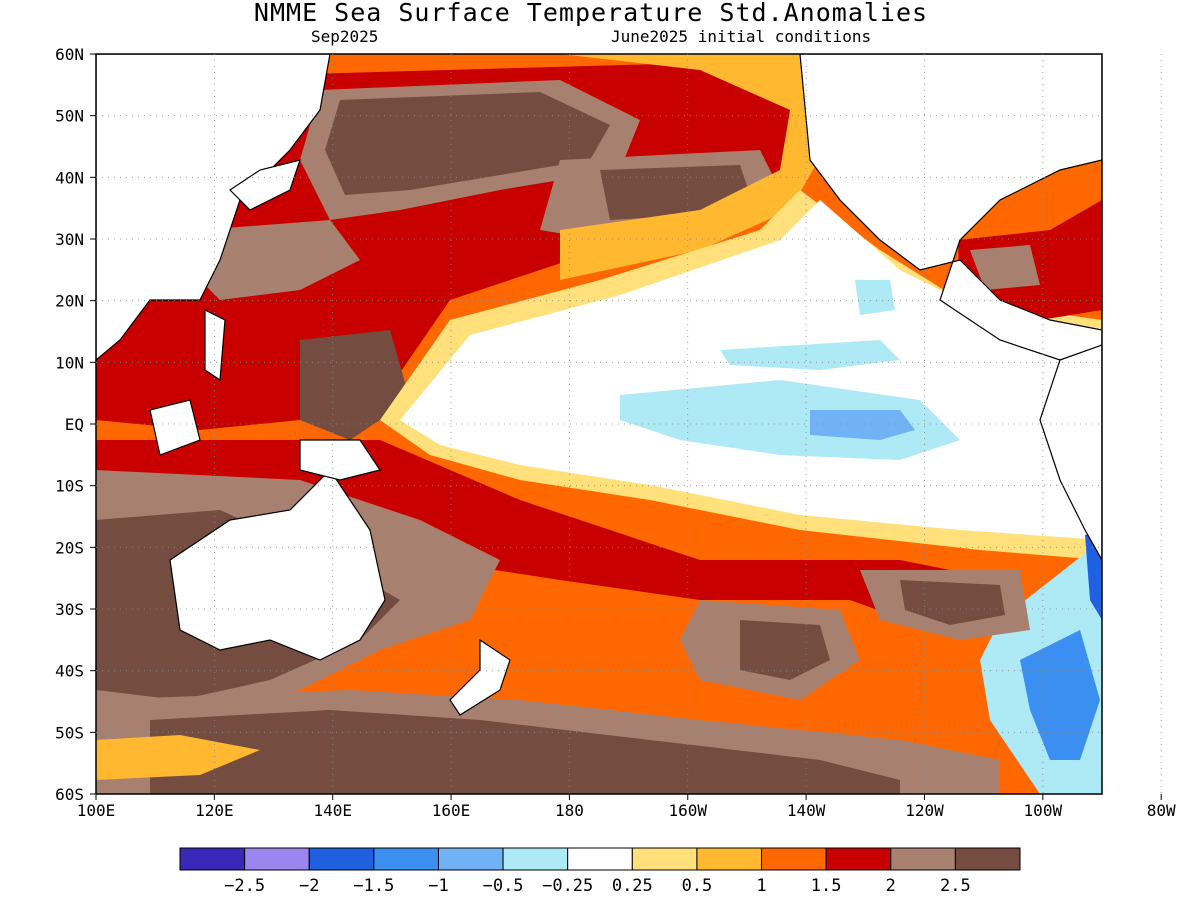  Describe the element at coordinates (952, 602) in the screenshot. I see `southeast-dark-blob` at that location.